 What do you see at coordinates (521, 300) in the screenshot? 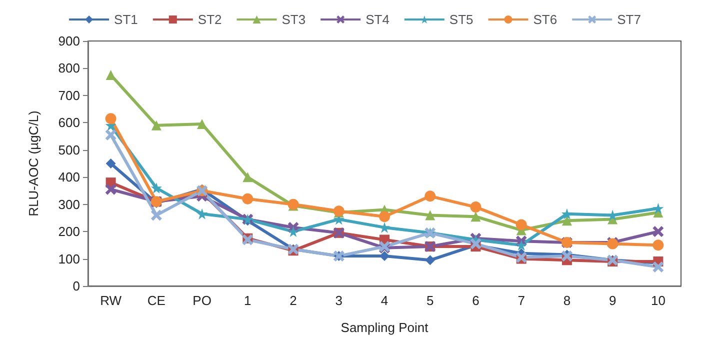
I see `x-tick-label: 7` at bounding box center [521, 300].